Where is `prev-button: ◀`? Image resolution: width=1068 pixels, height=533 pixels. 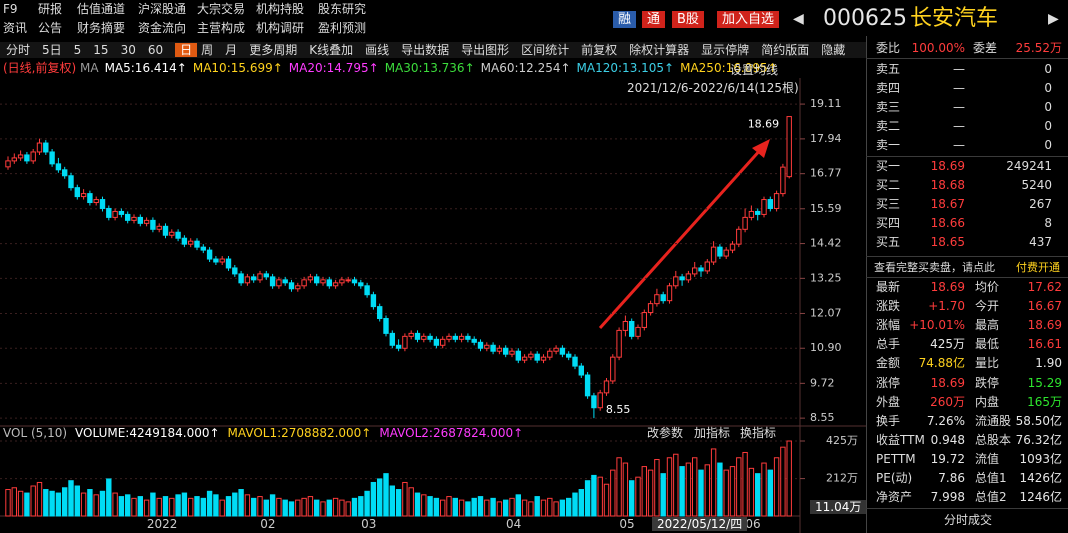
prev-button: ◀ is located at coordinates (798, 19).